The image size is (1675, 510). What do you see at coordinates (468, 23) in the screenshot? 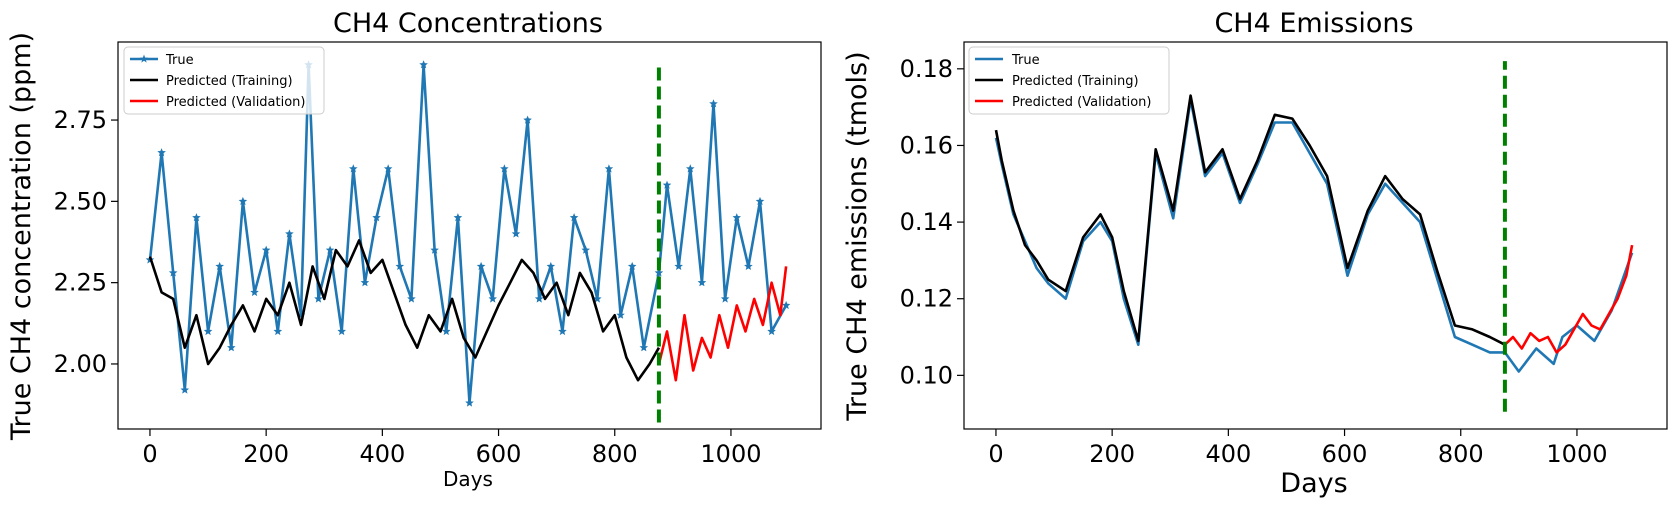
I see `concentrations-title: CH4 Concentrations` at bounding box center [468, 23].